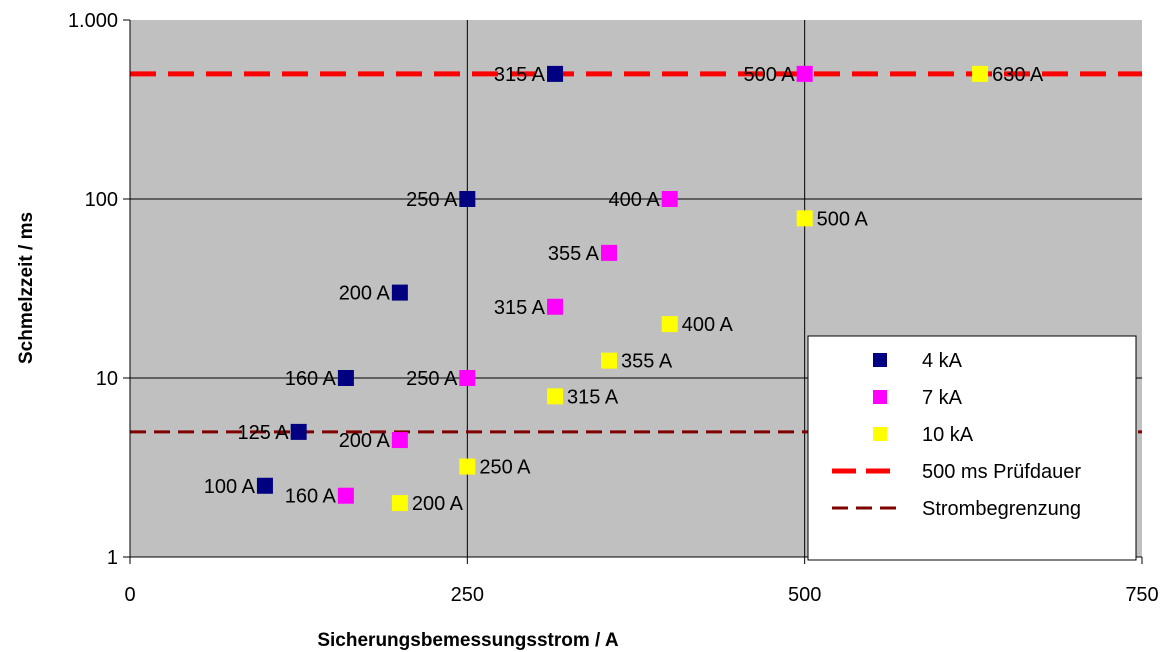  Describe the element at coordinates (1141, 595) in the screenshot. I see `x-tick-label: 750` at that location.